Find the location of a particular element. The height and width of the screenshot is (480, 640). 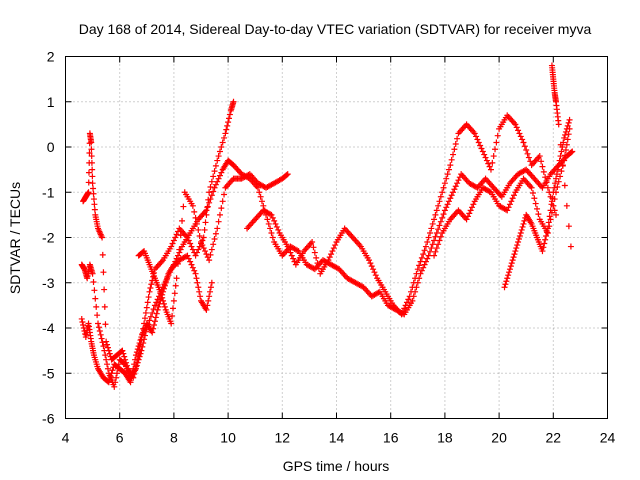

sdtvar-track-g is located at coordinates (537, 203).